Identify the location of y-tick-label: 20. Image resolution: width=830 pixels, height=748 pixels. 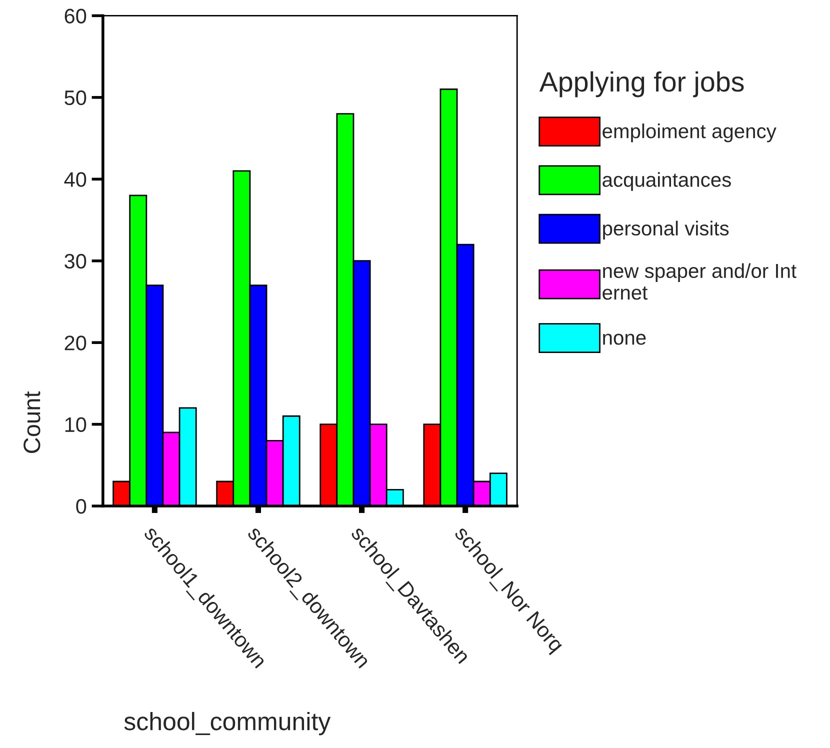
(75, 343).